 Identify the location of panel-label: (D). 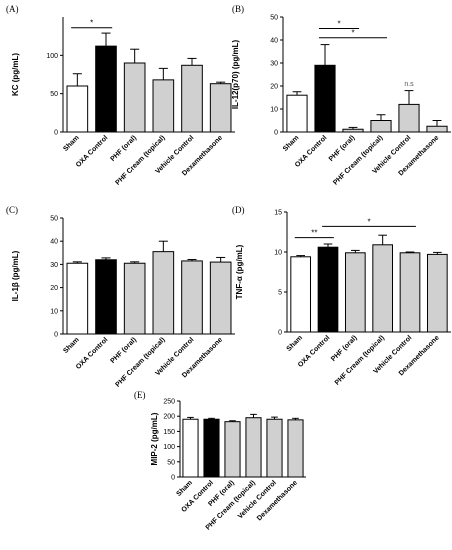
(238, 210).